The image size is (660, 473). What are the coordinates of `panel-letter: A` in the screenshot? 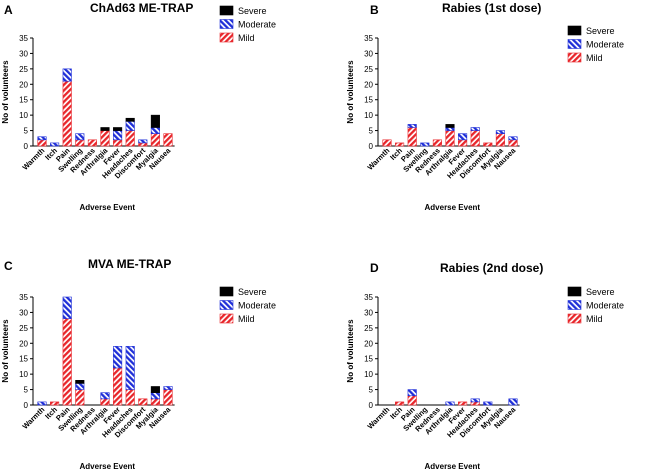 It's located at (8, 10).